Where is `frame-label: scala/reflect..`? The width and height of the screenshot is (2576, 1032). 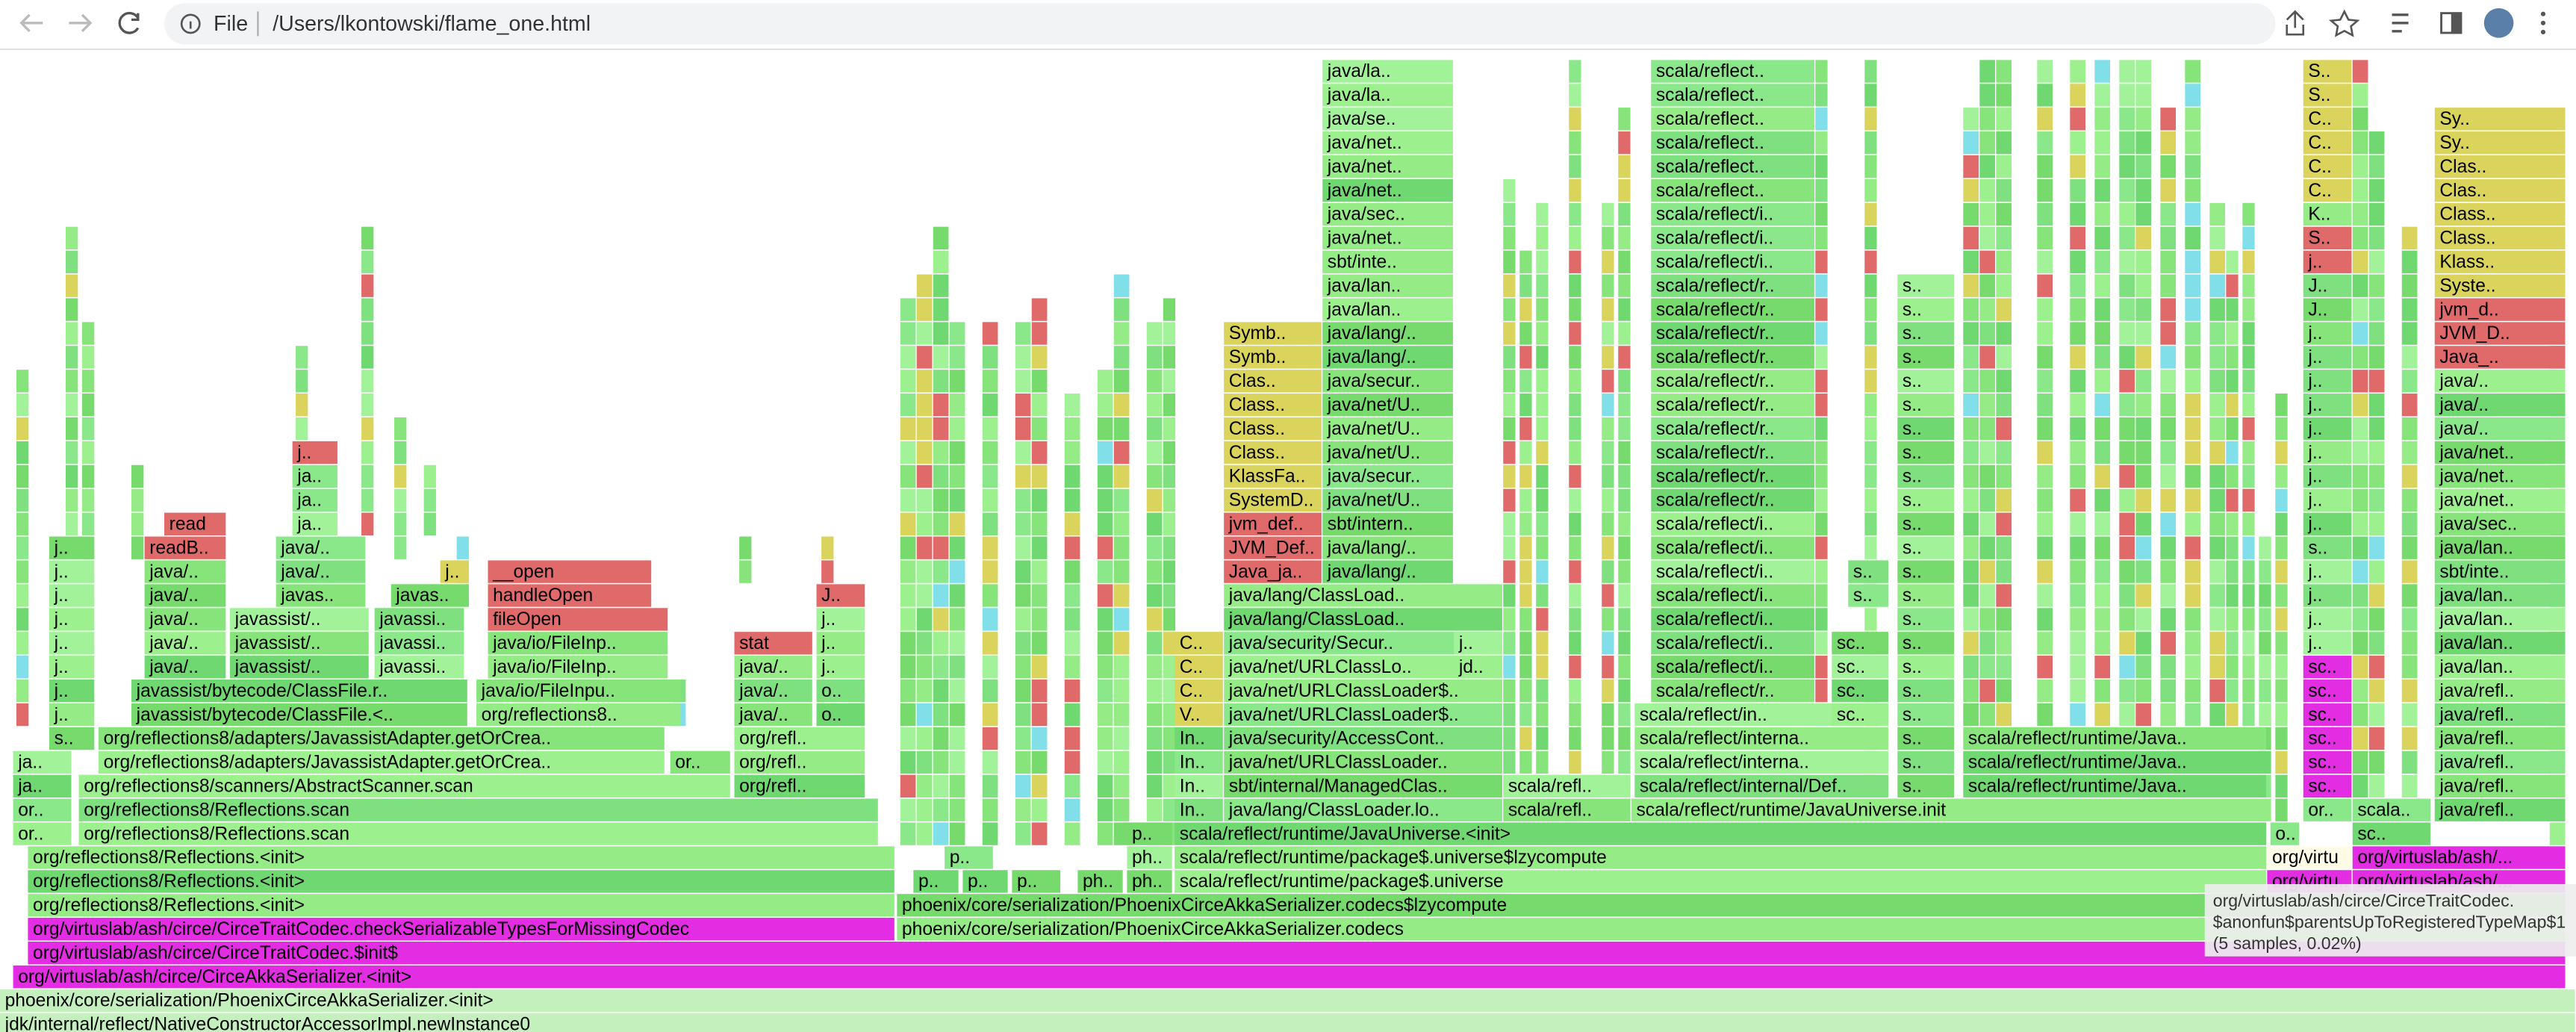 frame-label: scala/reflect.. is located at coordinates (1710, 191).